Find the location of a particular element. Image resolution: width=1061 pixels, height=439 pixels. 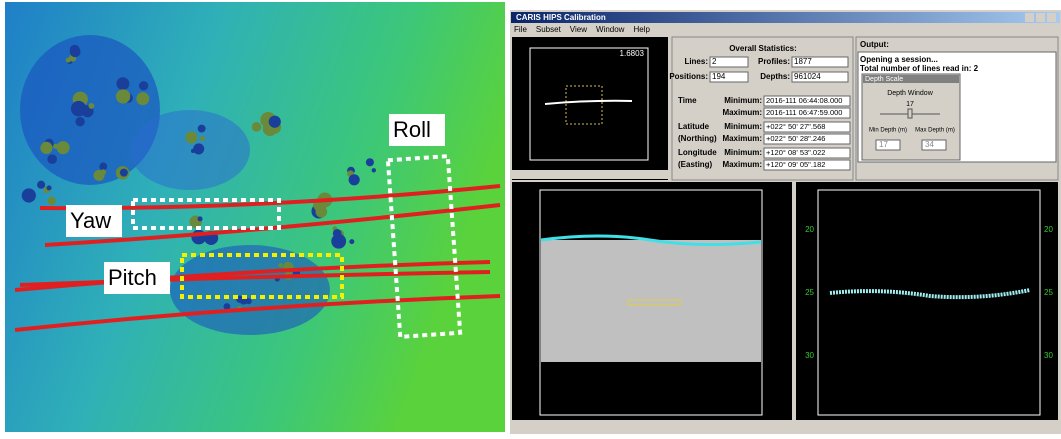

side-scrollbar is located at coordinates (927, 425).